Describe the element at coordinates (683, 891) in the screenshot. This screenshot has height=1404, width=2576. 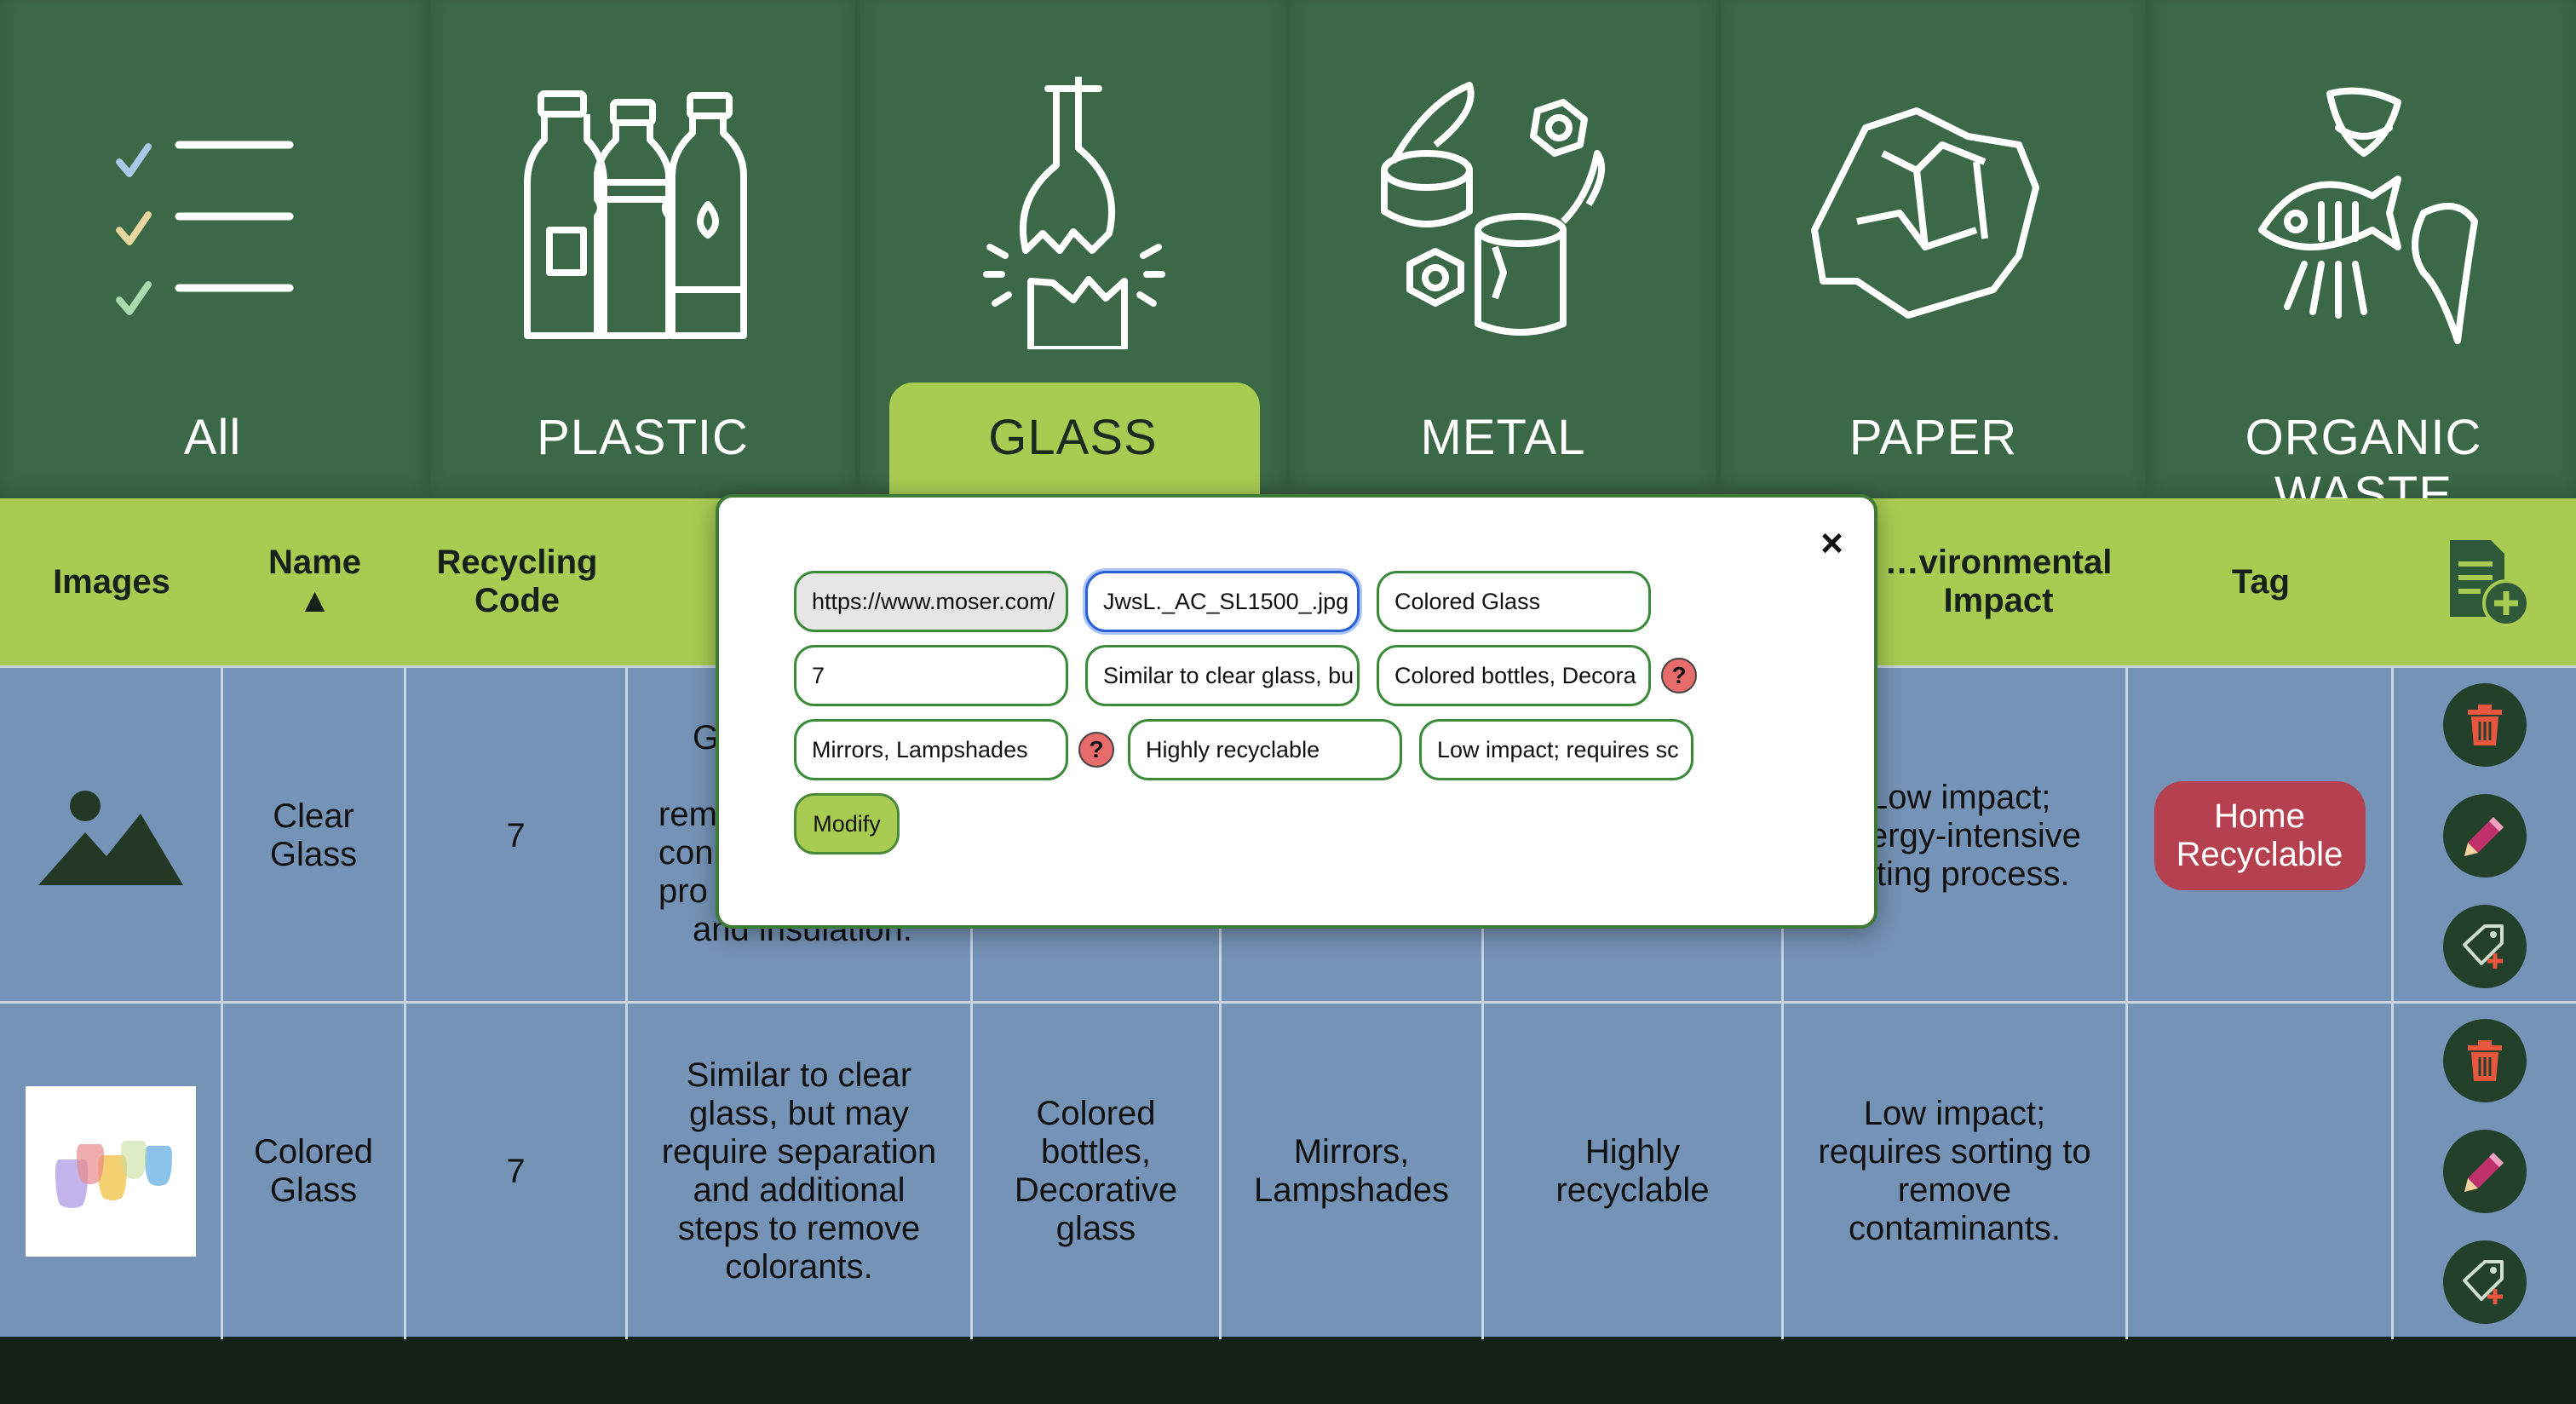
I see `row-description-line: pro` at that location.